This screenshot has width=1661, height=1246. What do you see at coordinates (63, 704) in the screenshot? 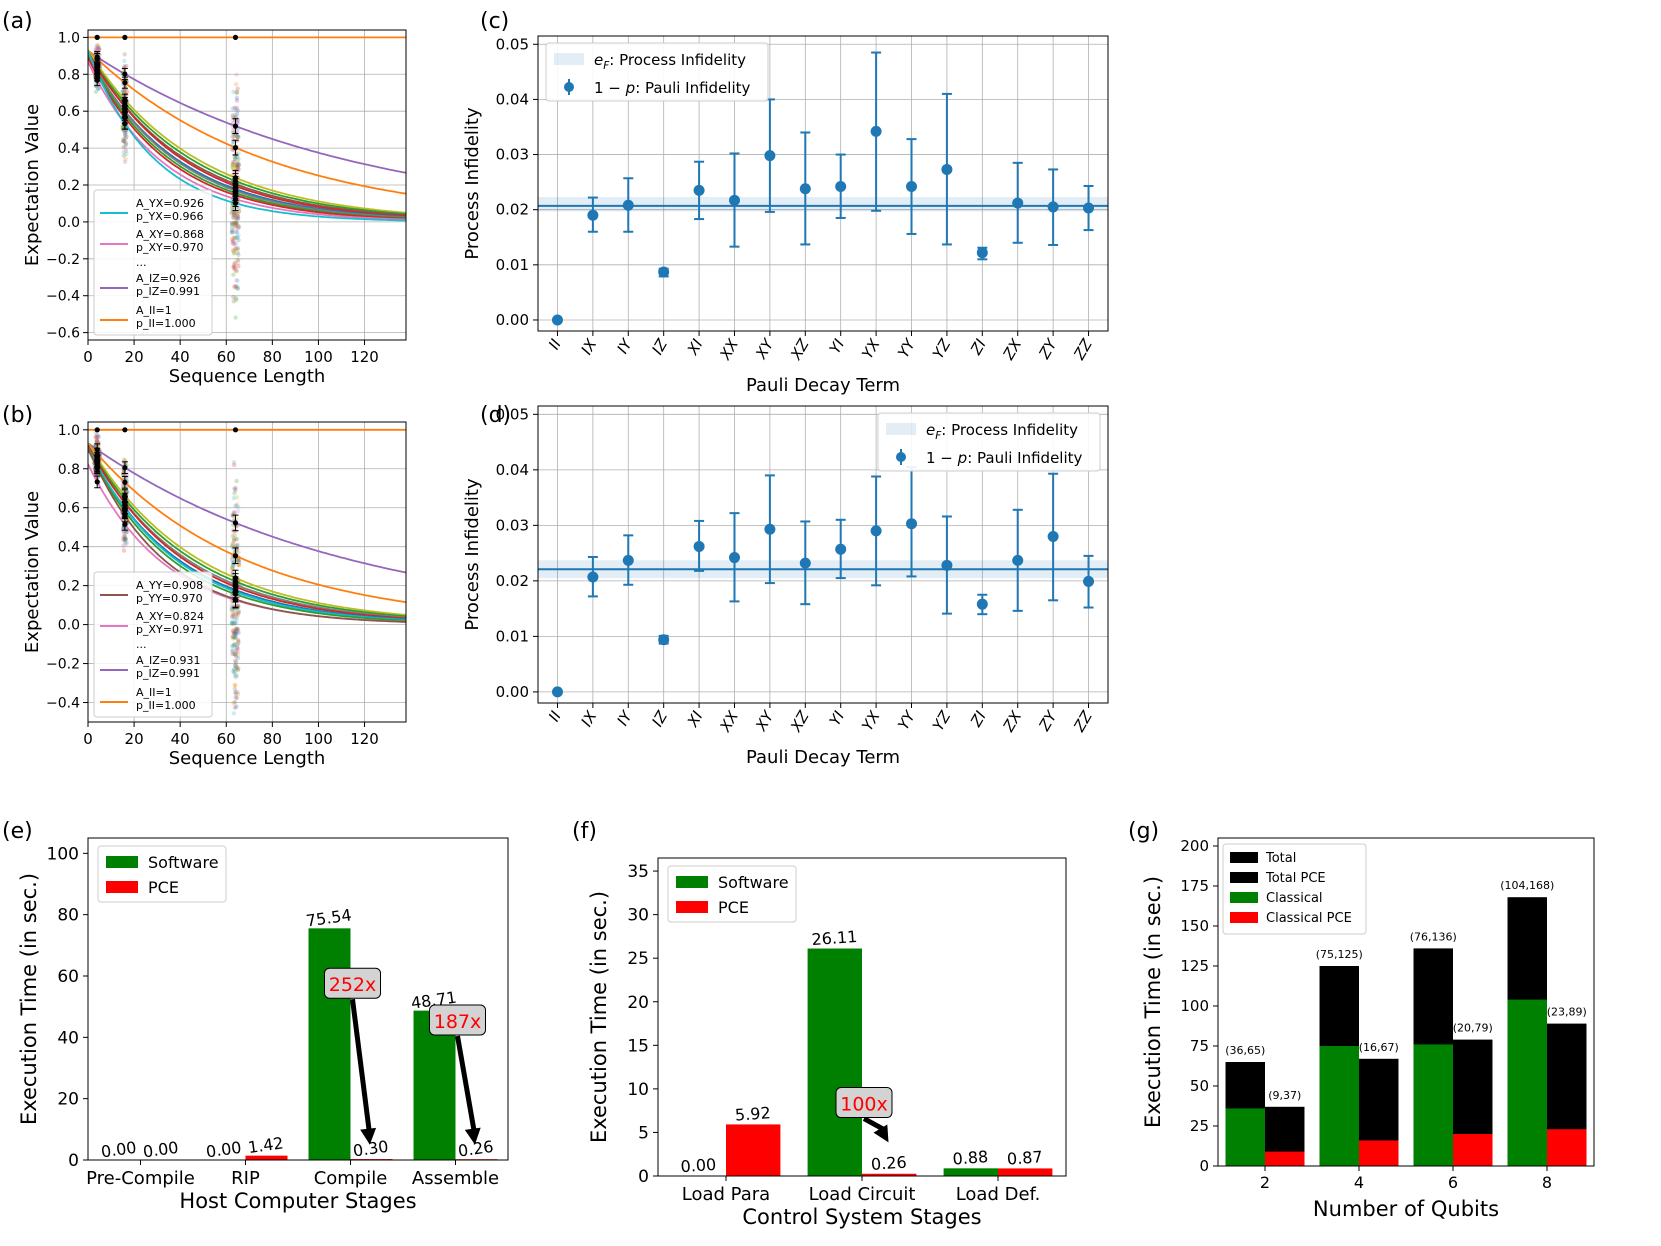
I see `y-tick-label: −0.4` at bounding box center [63, 704].